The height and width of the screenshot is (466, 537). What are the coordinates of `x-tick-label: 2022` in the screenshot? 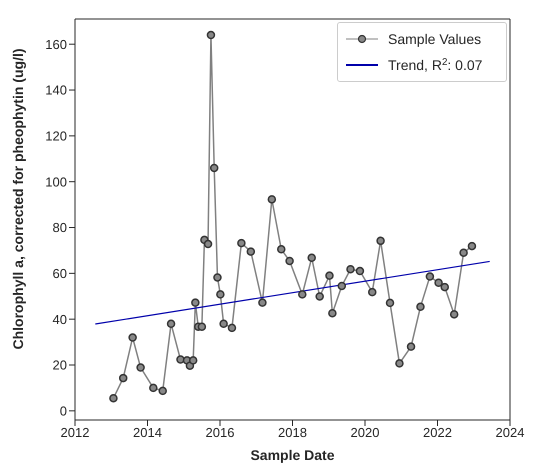 It's located at (437, 432).